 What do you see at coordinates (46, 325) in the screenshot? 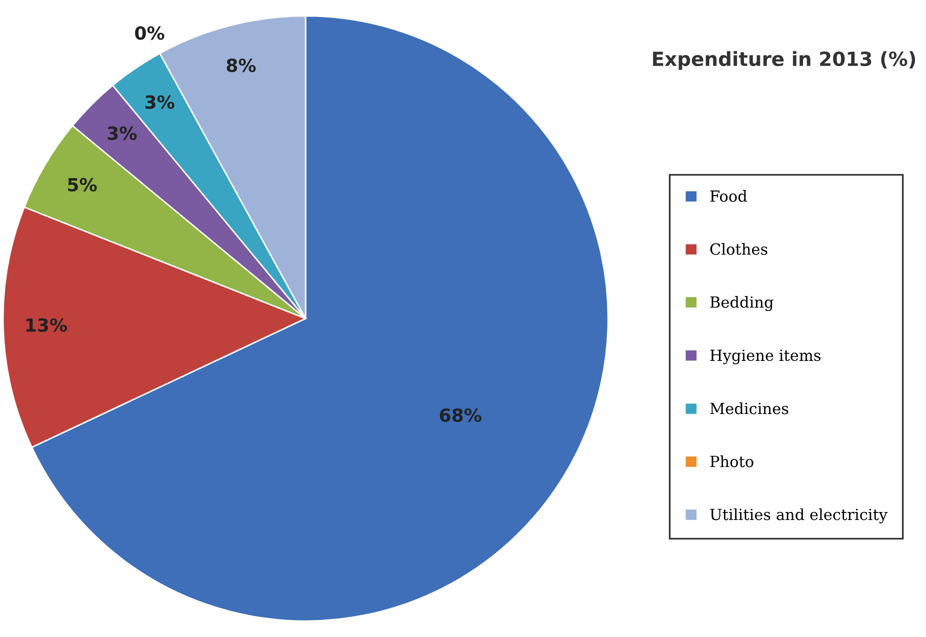
I see `data-label: 13%` at bounding box center [46, 325].